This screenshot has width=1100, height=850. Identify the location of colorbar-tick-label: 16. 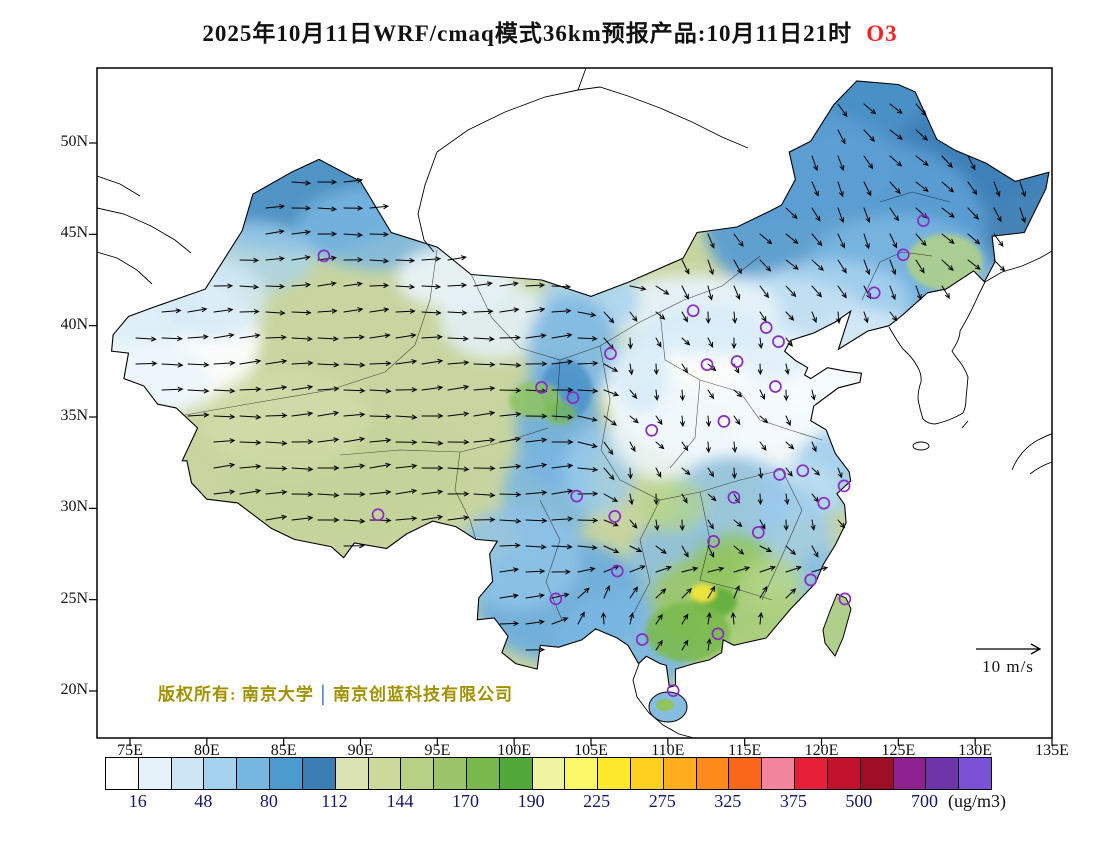
(137, 801).